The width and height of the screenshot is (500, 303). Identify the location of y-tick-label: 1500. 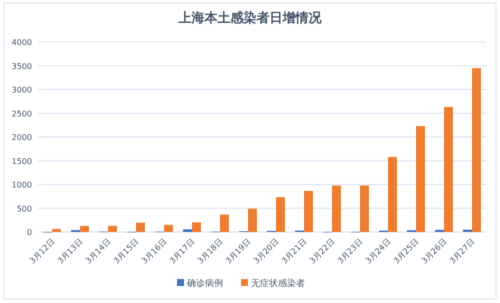
(22, 161).